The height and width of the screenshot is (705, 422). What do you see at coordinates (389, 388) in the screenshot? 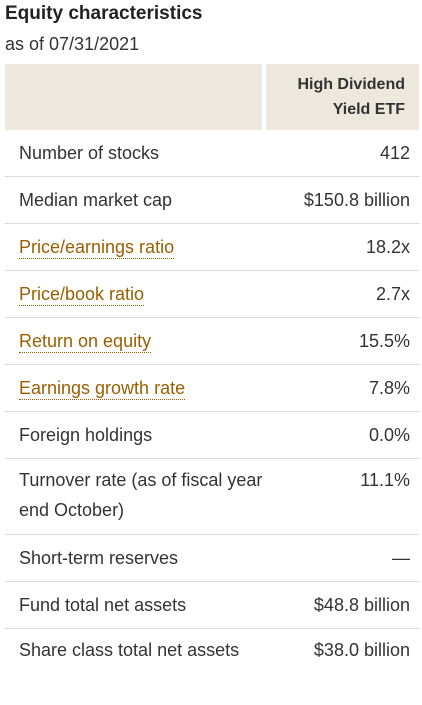
I see `row-value: 7.8%` at bounding box center [389, 388].